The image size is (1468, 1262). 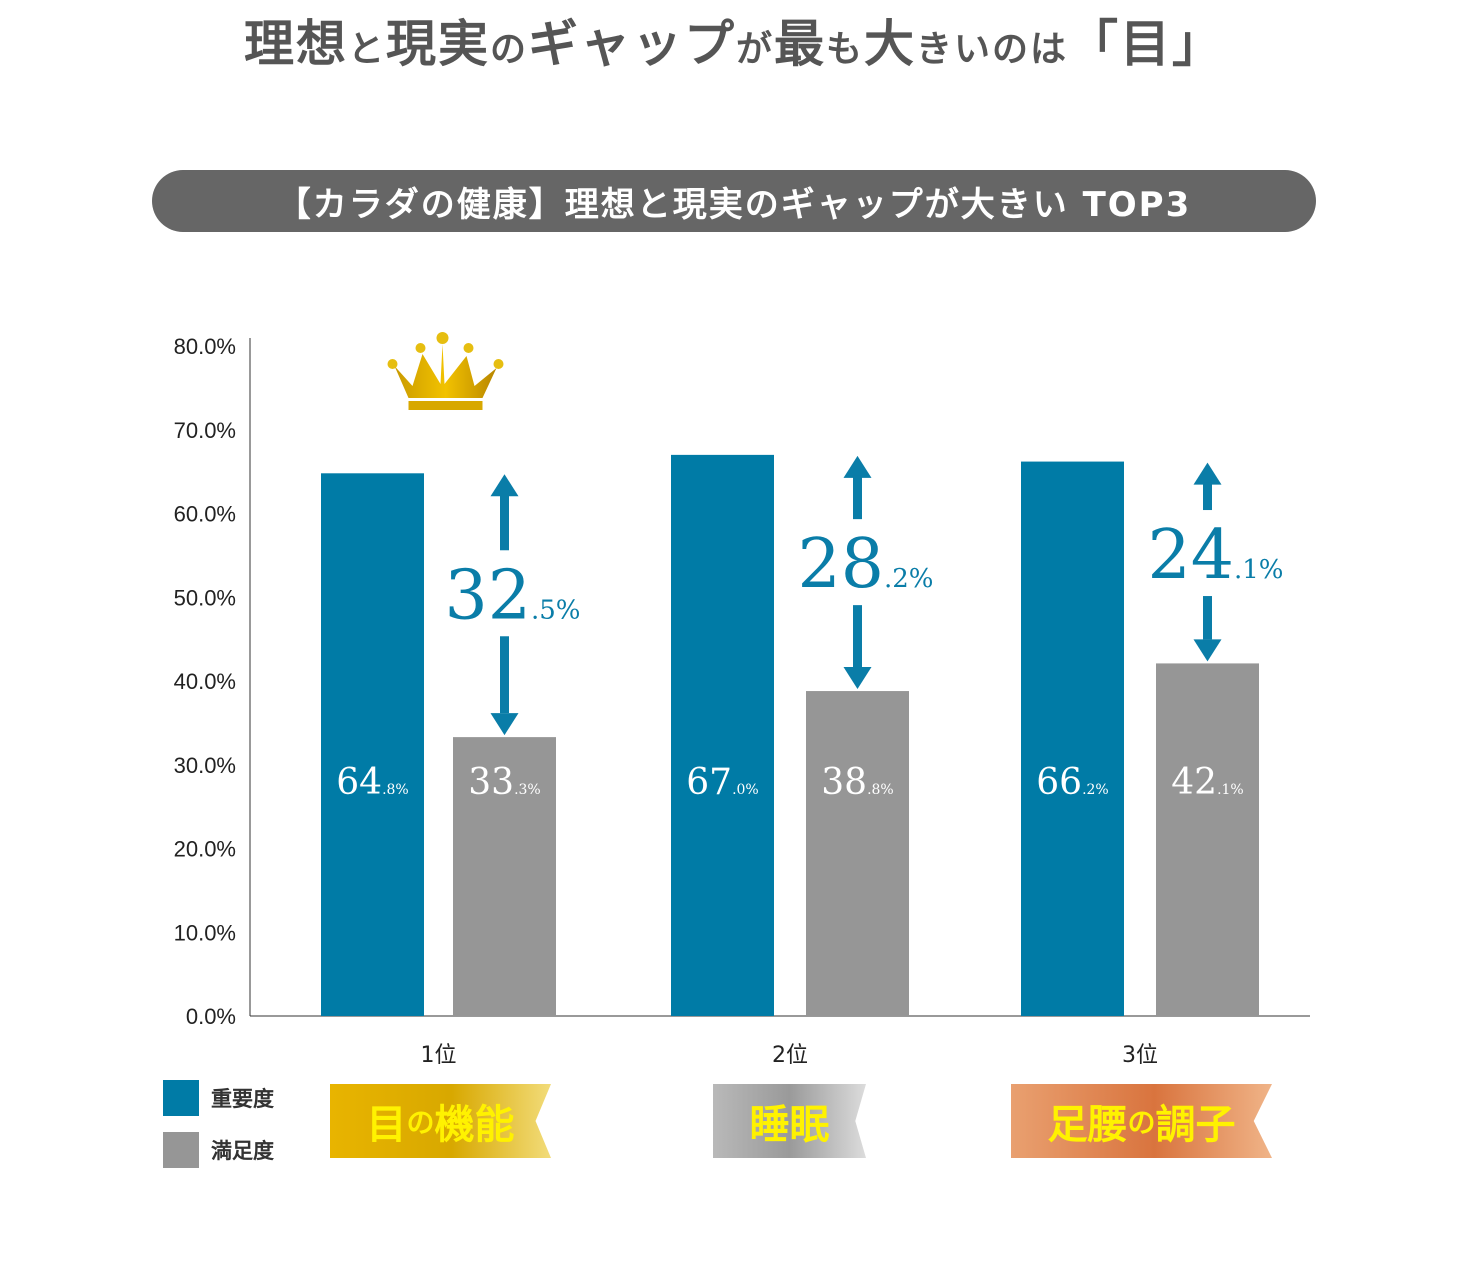 I want to click on headline-part: 最, so click(x=800, y=43).